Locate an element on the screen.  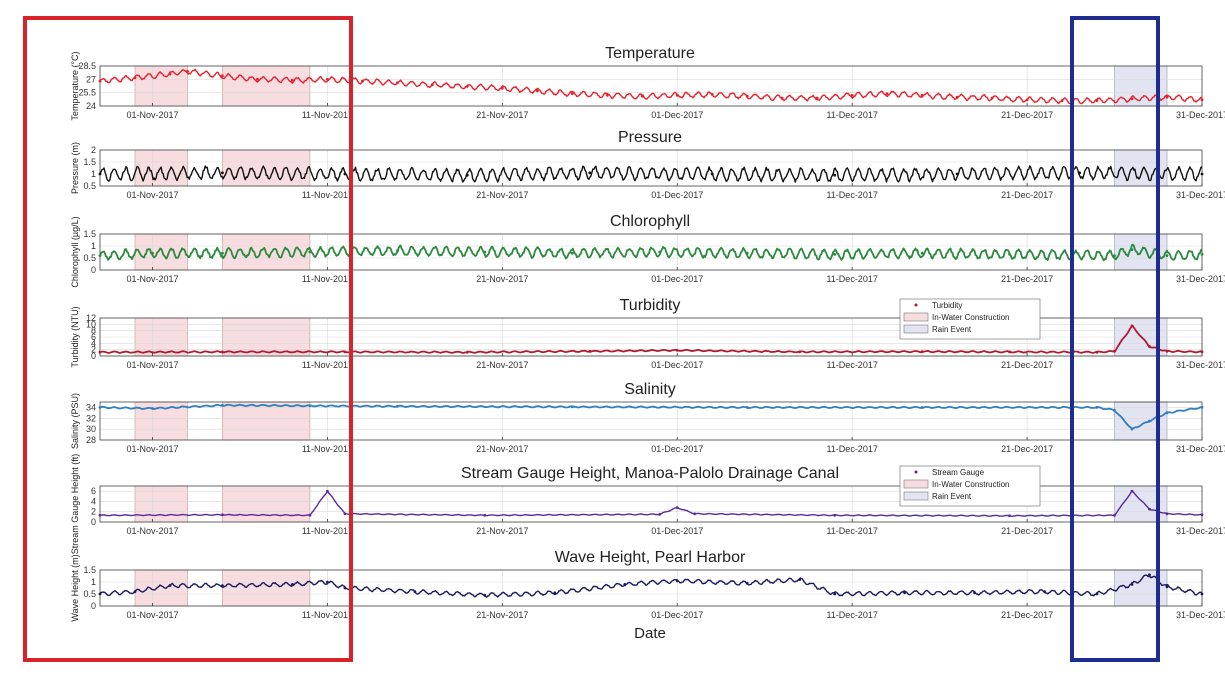
y-axis-title: Pressure (m) is located at coordinates (75, 168).